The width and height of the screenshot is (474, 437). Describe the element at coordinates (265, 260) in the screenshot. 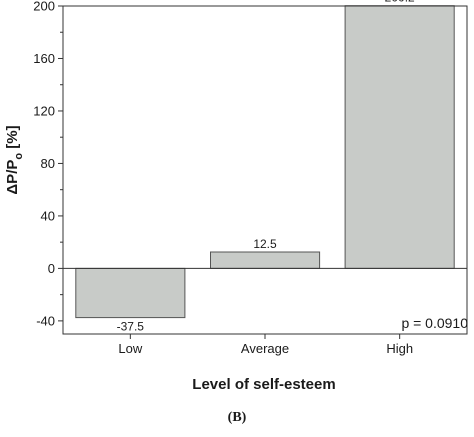

I see `bar-average` at that location.